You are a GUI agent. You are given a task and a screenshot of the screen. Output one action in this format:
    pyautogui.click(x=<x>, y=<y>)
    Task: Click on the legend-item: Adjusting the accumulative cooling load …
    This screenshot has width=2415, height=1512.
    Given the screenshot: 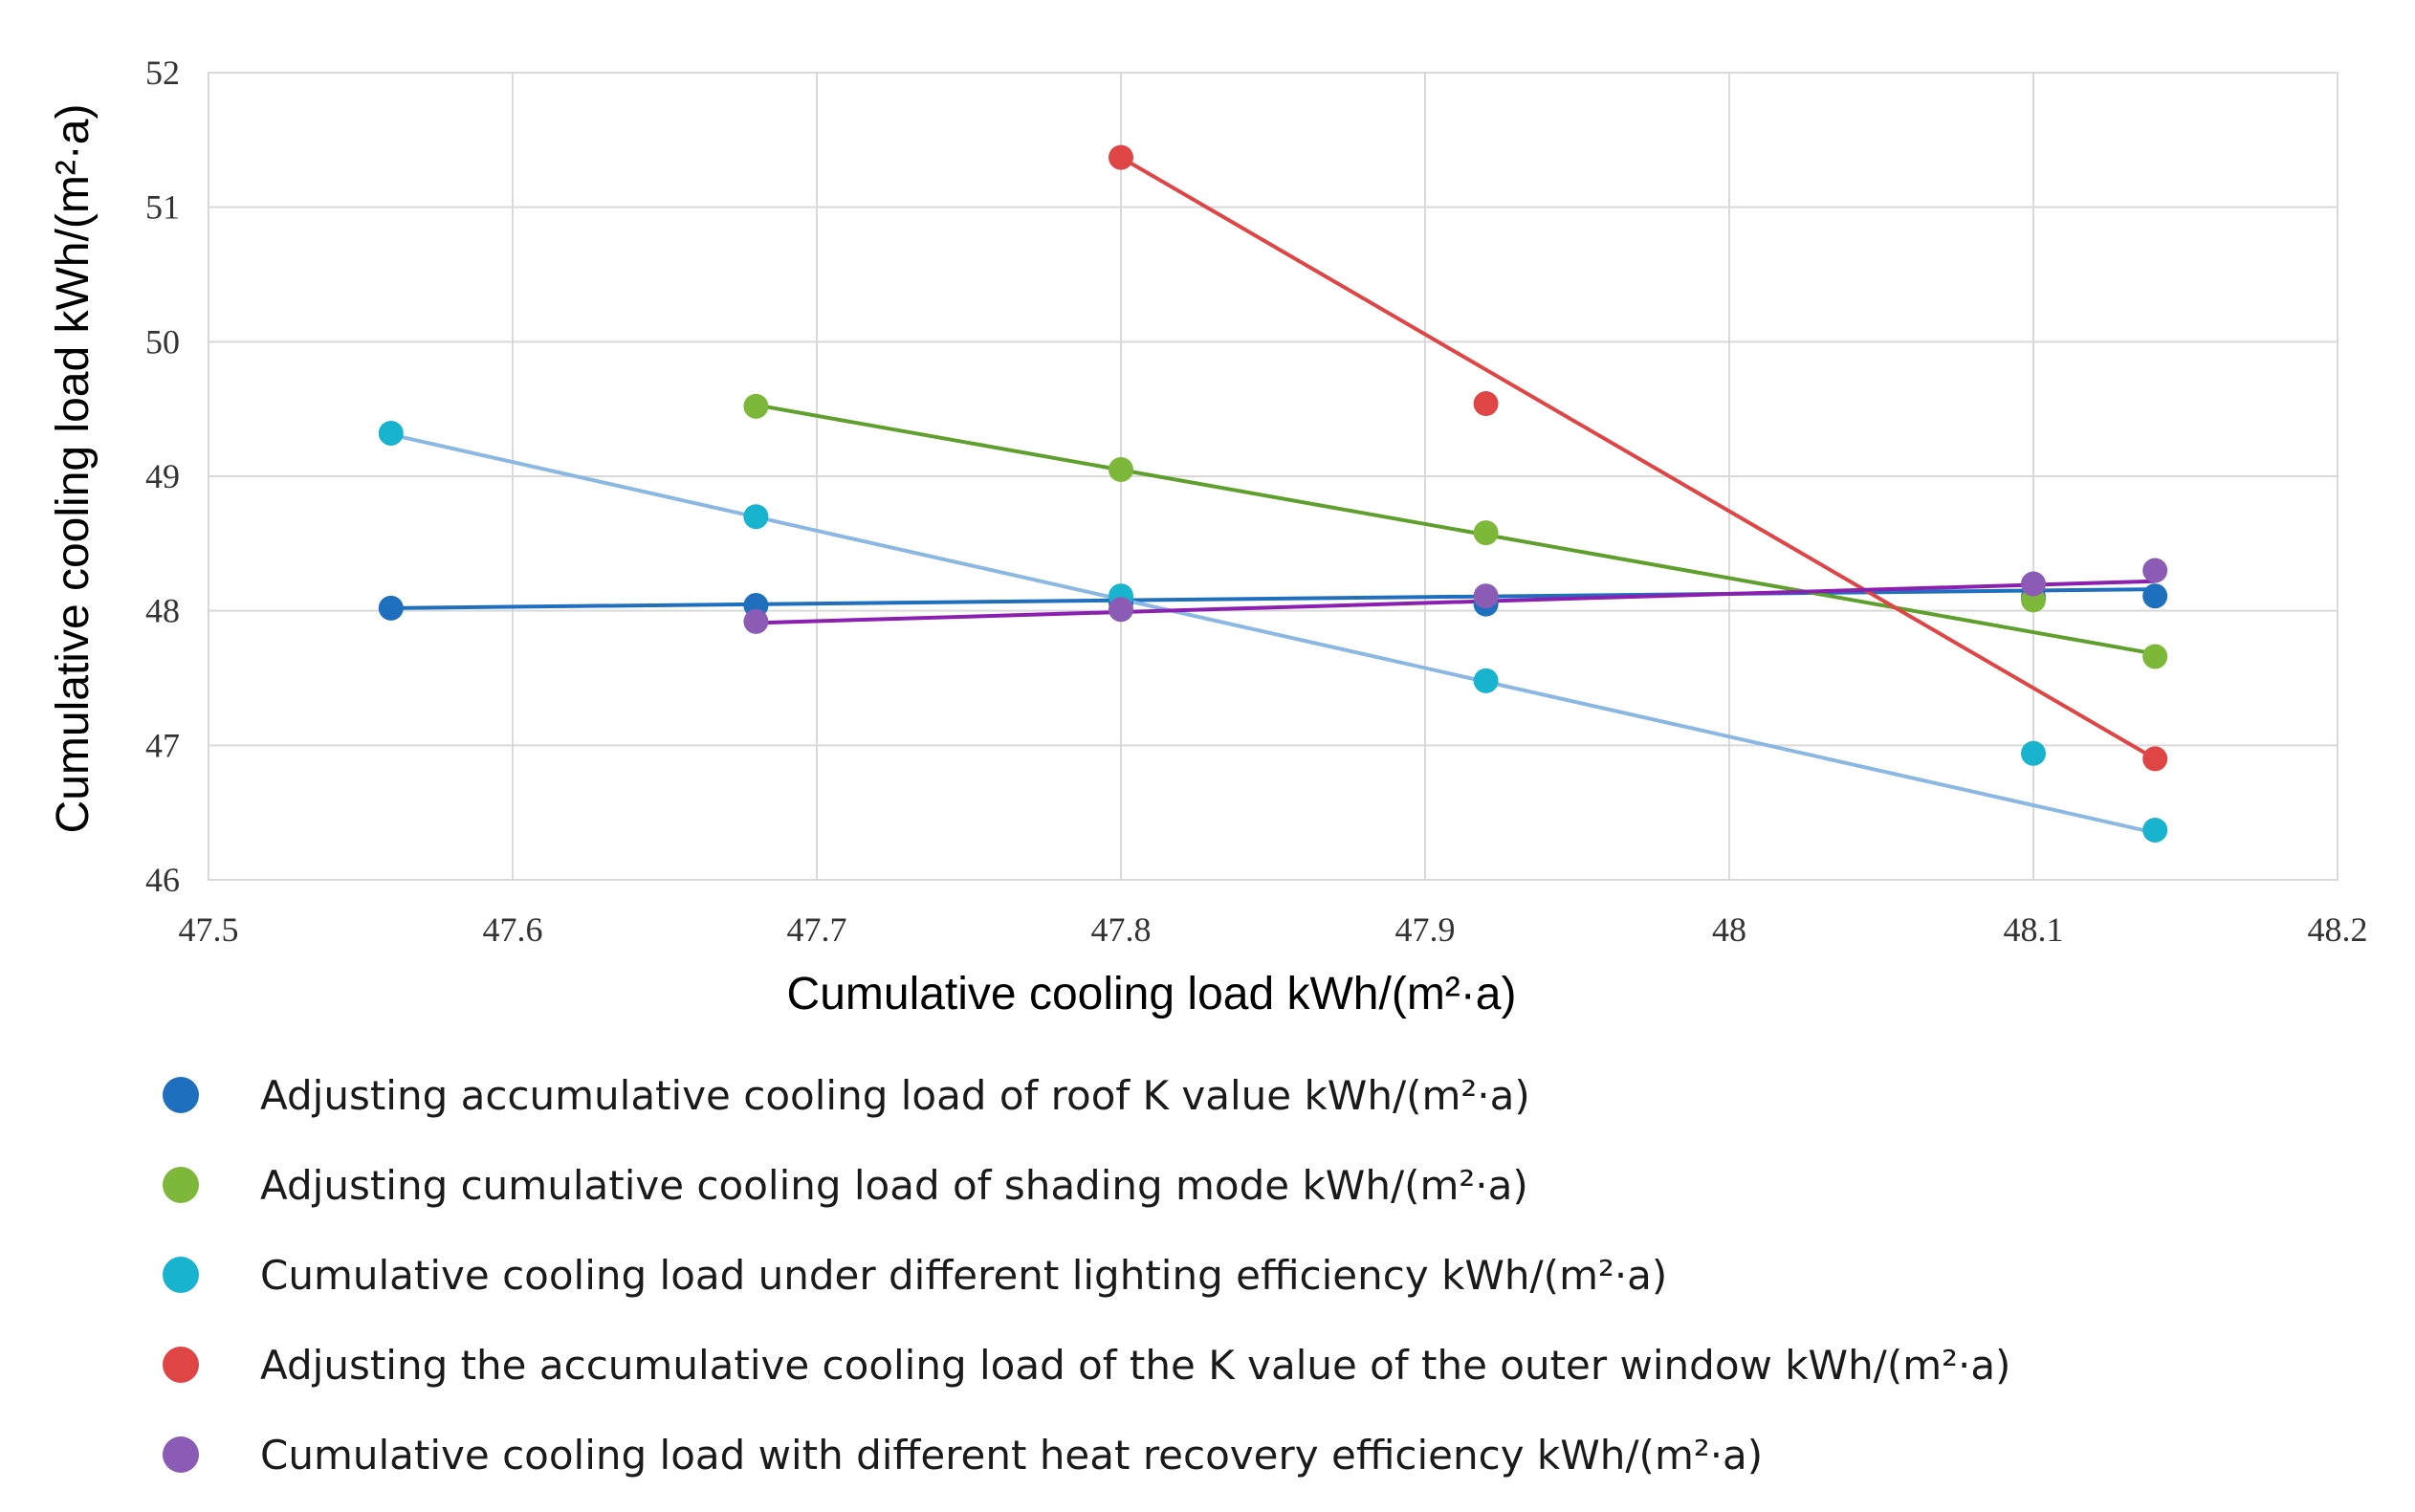 What is the action you would take?
    pyautogui.click(x=1086, y=1365)
    